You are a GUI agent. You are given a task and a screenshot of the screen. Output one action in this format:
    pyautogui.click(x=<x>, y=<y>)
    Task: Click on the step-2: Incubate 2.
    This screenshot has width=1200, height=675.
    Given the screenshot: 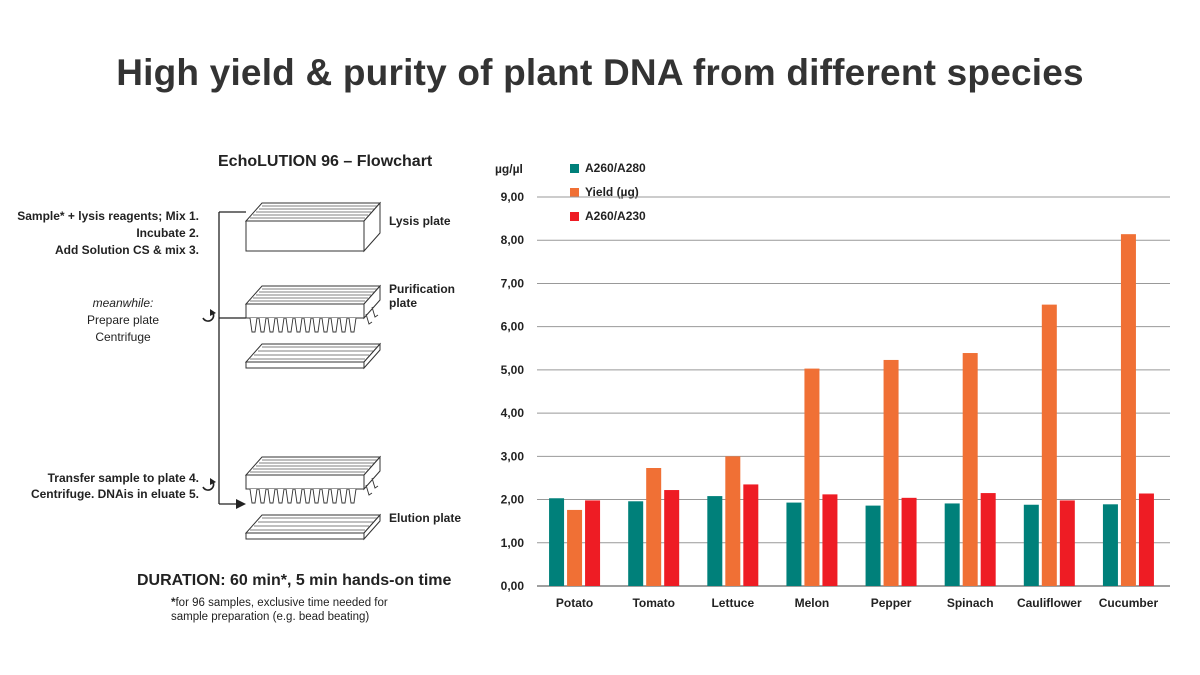 What is the action you would take?
    pyautogui.click(x=167, y=233)
    